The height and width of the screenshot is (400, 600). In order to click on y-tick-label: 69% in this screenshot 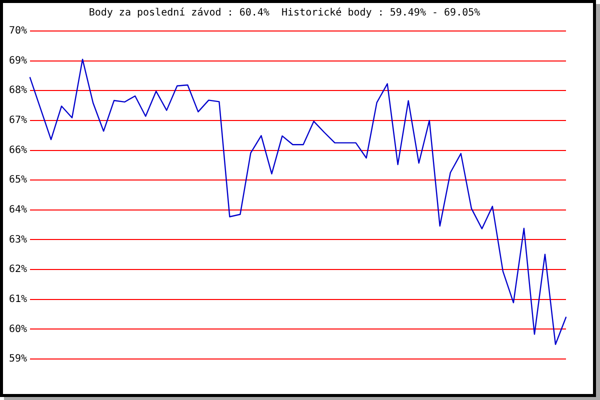, I will do `click(17, 60)`.